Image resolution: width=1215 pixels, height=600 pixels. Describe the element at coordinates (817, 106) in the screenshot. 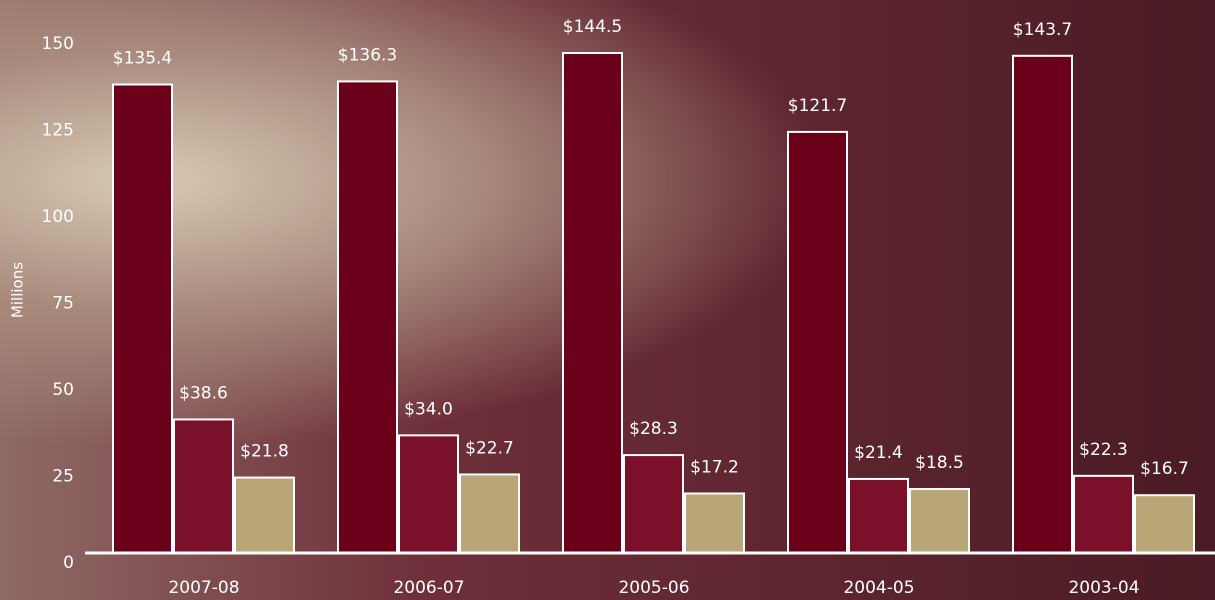

I see `value-label: $121.7` at that location.